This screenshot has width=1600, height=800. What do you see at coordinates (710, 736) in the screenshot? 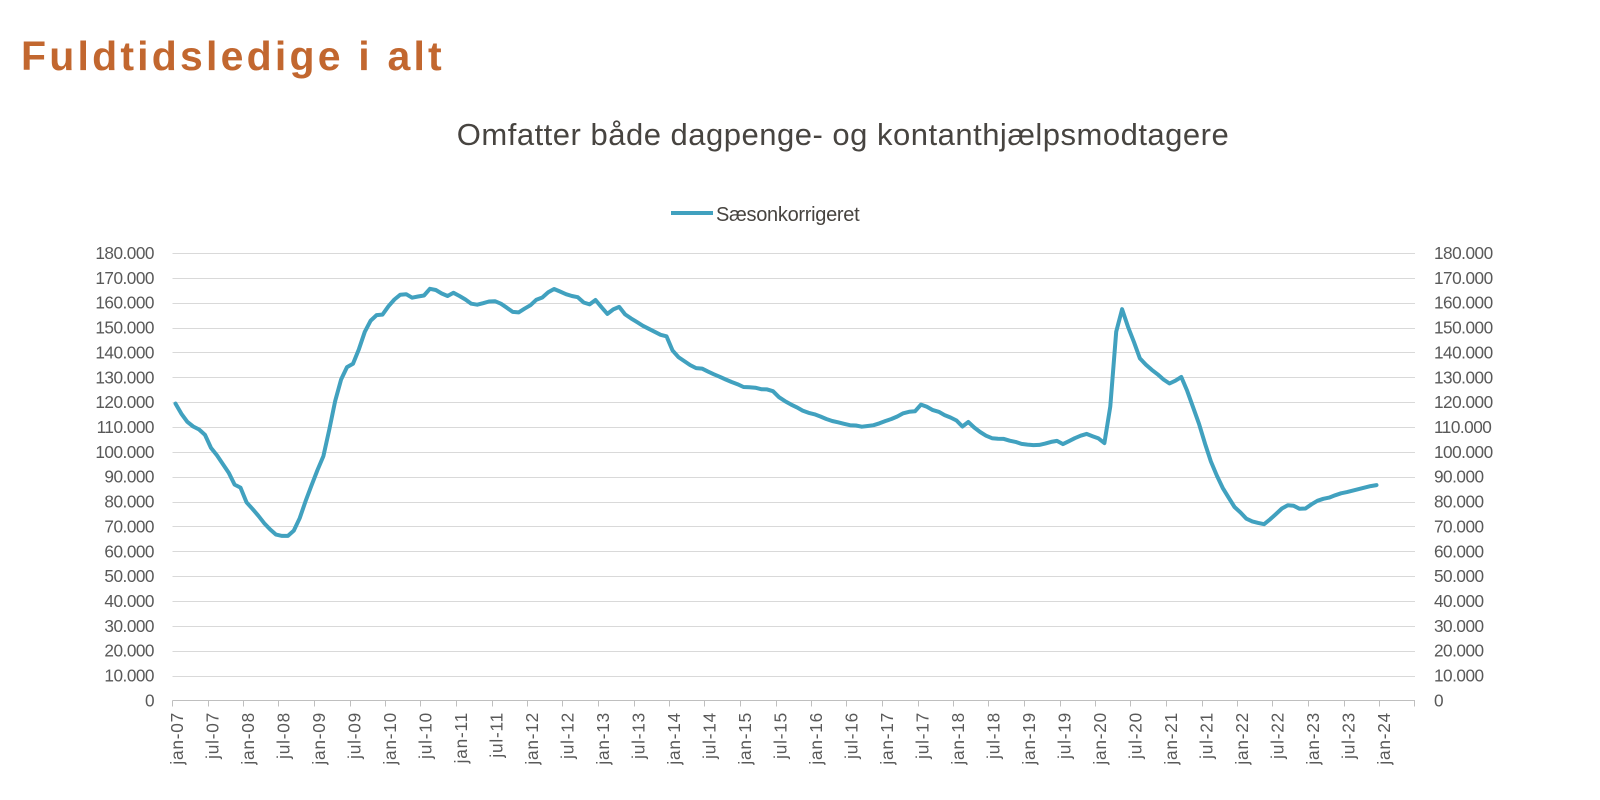
I see `svg-text: jul-14` at bounding box center [710, 736].